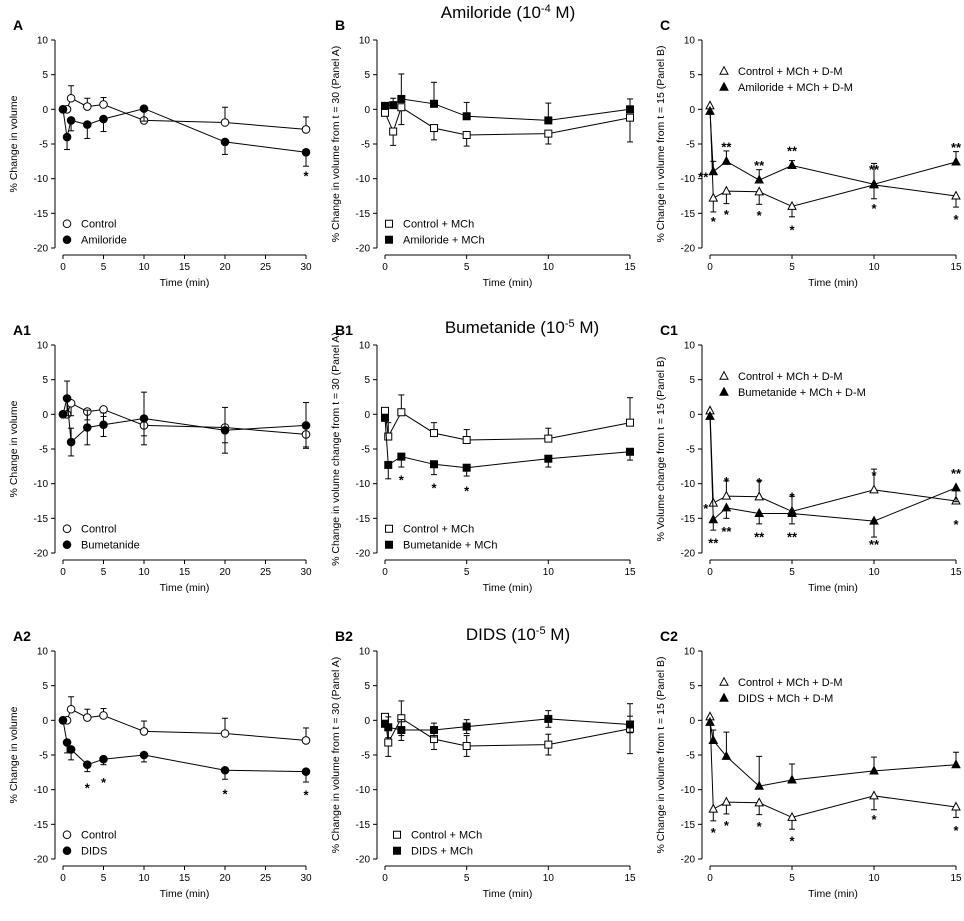  What do you see at coordinates (795, 88) in the screenshot?
I see `legend-entry: Amiloride + MCh + D-M` at bounding box center [795, 88].